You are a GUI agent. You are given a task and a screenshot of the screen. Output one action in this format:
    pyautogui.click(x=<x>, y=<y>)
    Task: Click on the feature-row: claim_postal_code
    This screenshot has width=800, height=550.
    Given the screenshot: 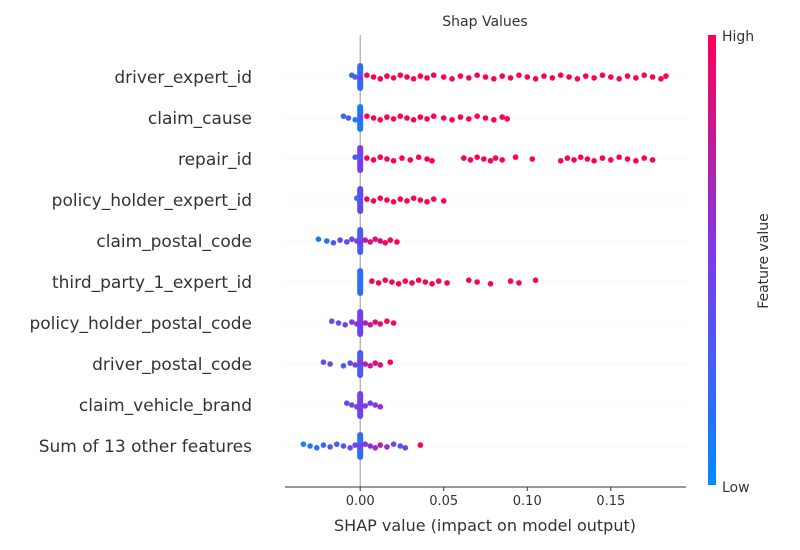 What is the action you would take?
    pyautogui.click(x=391, y=241)
    